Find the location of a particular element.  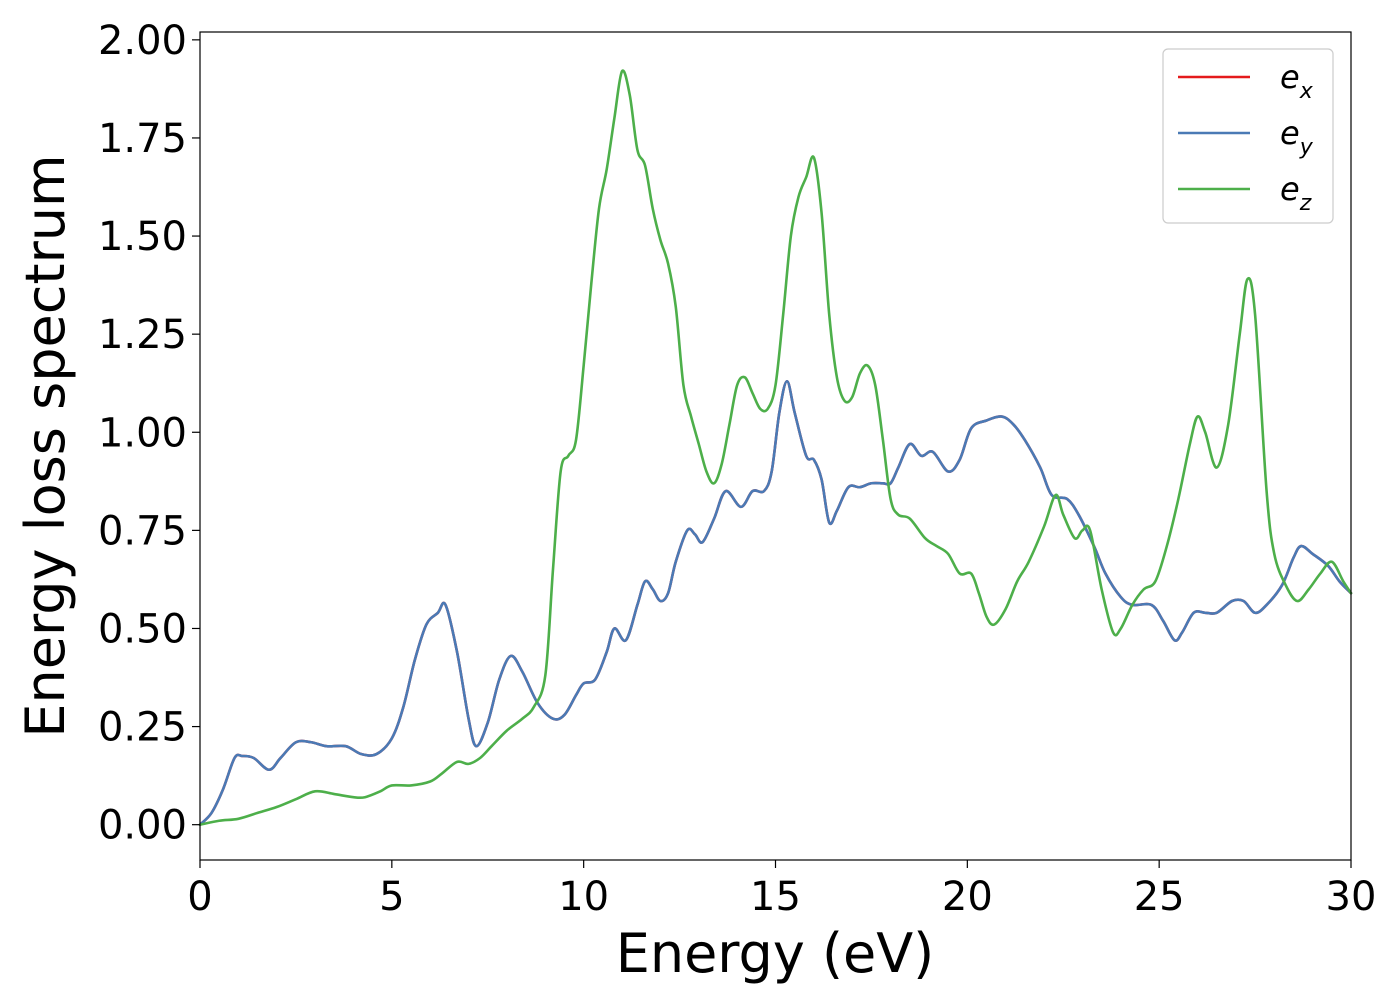

y-tick-label: 0.25 is located at coordinates (142, 728).